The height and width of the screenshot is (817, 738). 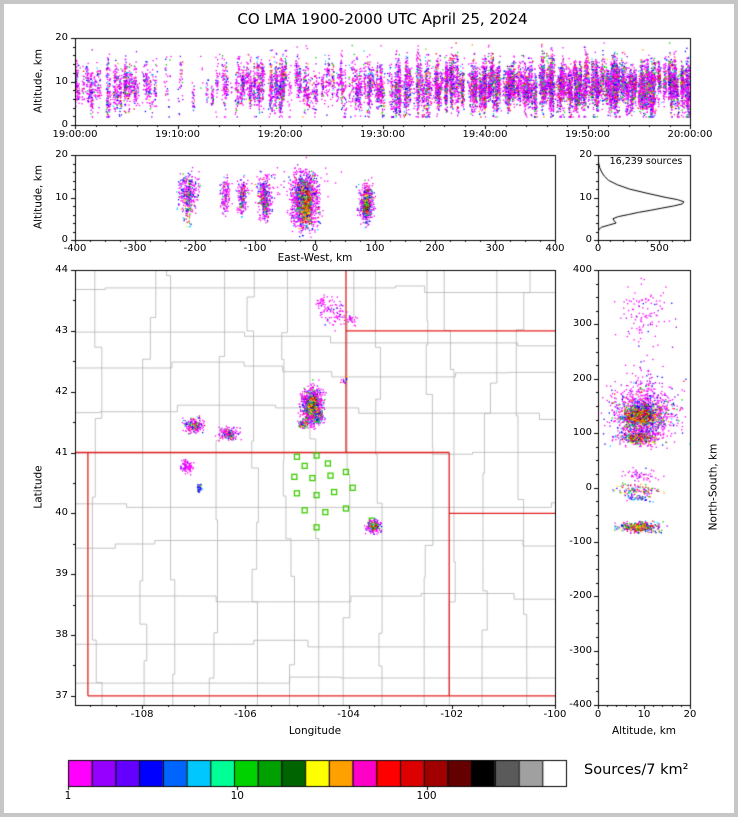 I want to click on figure-title: CO LMA 1900-2000 UTC April 25, 2024, so click(x=382, y=19).